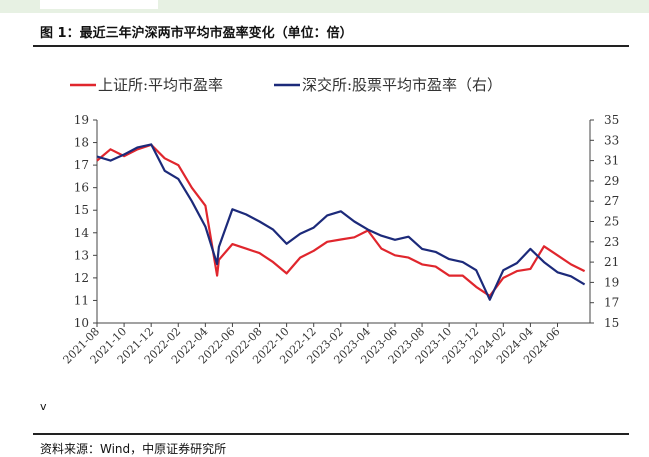 This screenshot has height=457, width=649. What do you see at coordinates (81, 120) in the screenshot?
I see `y-left-tick-label: 19` at bounding box center [81, 120].